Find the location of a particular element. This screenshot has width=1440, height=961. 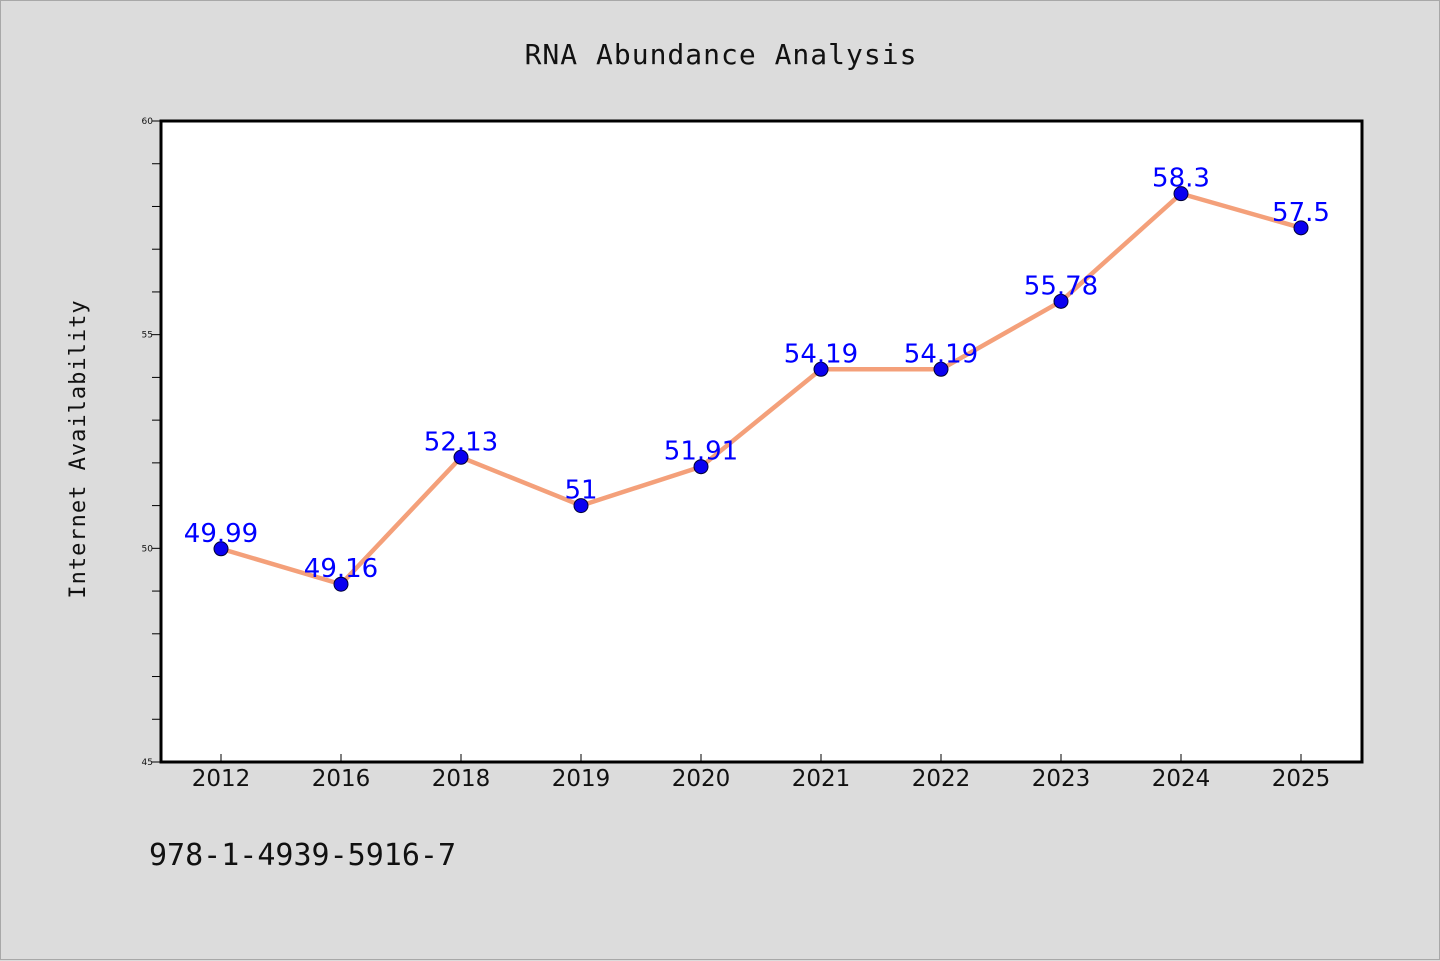

y-tick-label: 45 is located at coordinates (147, 763).